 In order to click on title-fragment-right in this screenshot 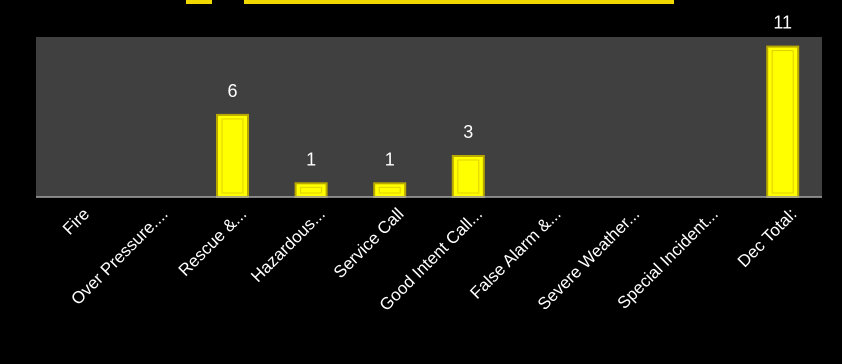, I will do `click(459, 2)`.